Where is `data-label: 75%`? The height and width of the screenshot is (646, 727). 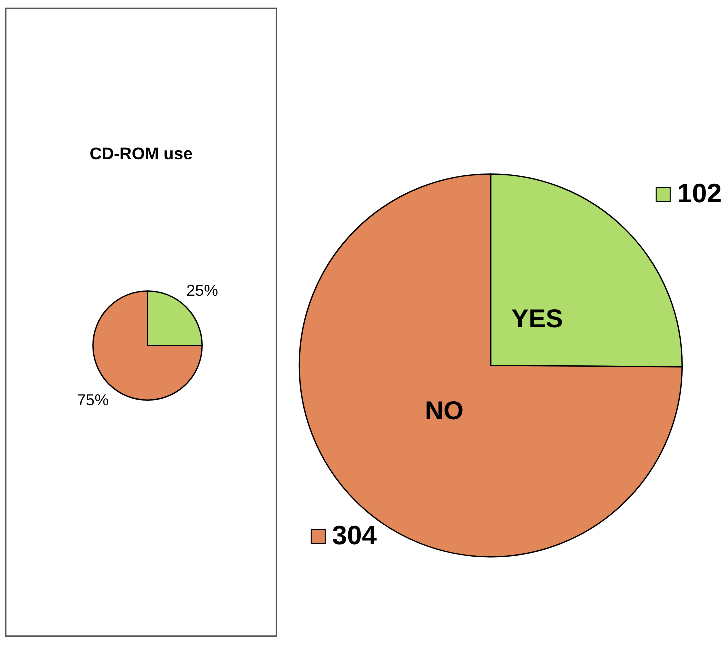
data-label: 75% is located at coordinates (93, 401).